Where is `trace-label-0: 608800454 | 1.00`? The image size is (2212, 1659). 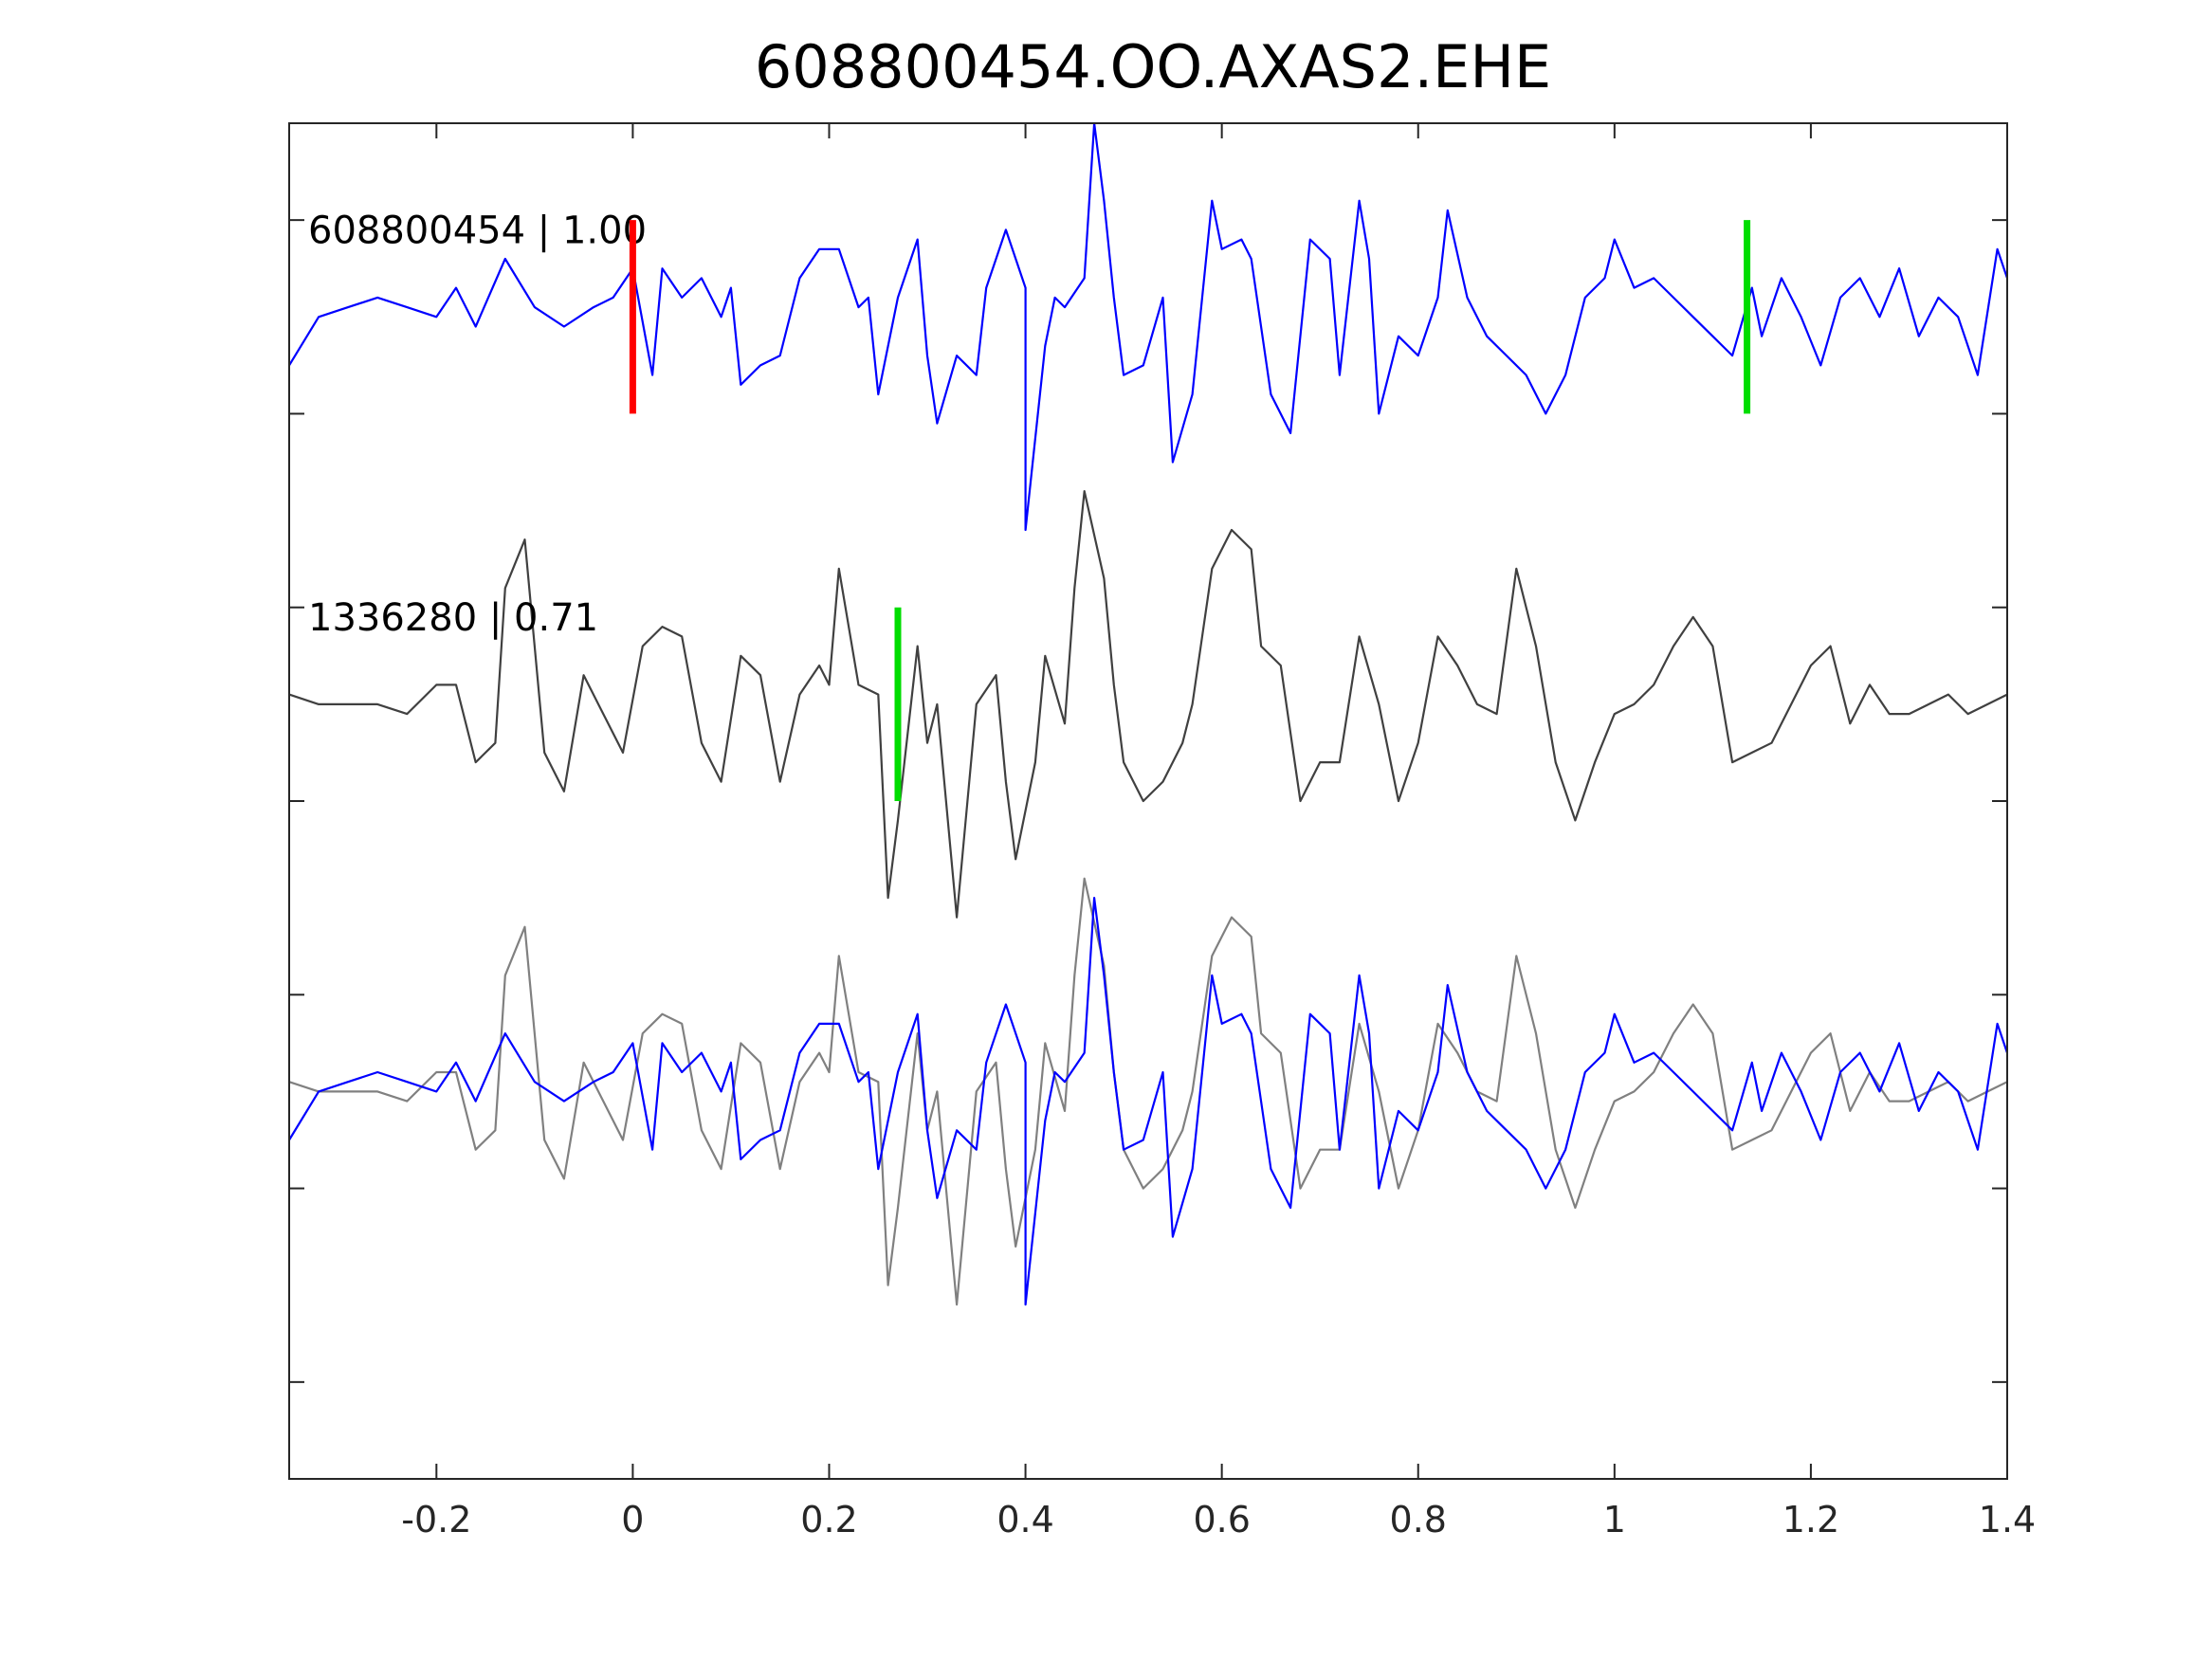 trace-label-0: 608800454 | 1.00 is located at coordinates (477, 230).